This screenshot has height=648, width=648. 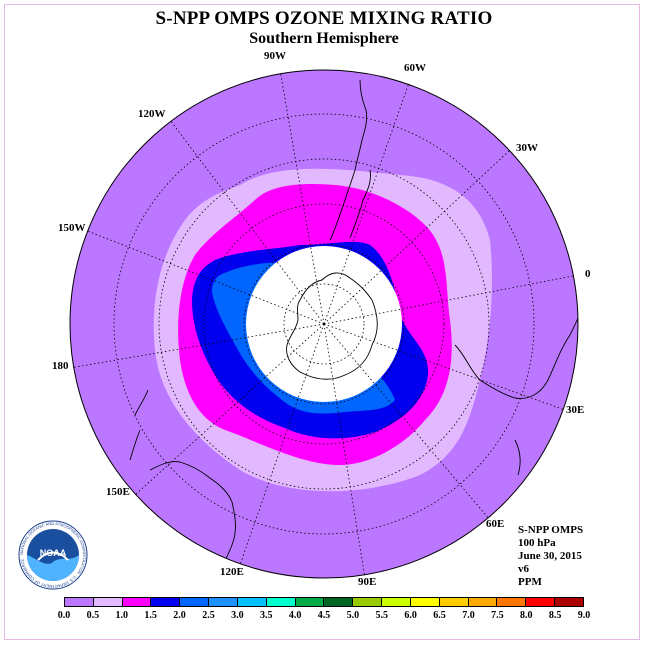 I want to click on lon-label-60e: 60E, so click(x=495, y=524).